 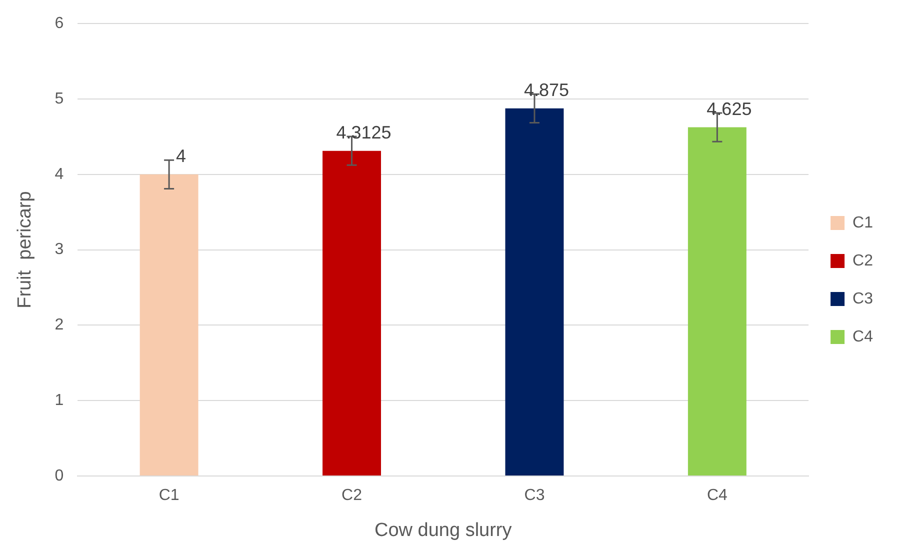 What do you see at coordinates (59, 23) in the screenshot?
I see `y-tick-label: 6` at bounding box center [59, 23].